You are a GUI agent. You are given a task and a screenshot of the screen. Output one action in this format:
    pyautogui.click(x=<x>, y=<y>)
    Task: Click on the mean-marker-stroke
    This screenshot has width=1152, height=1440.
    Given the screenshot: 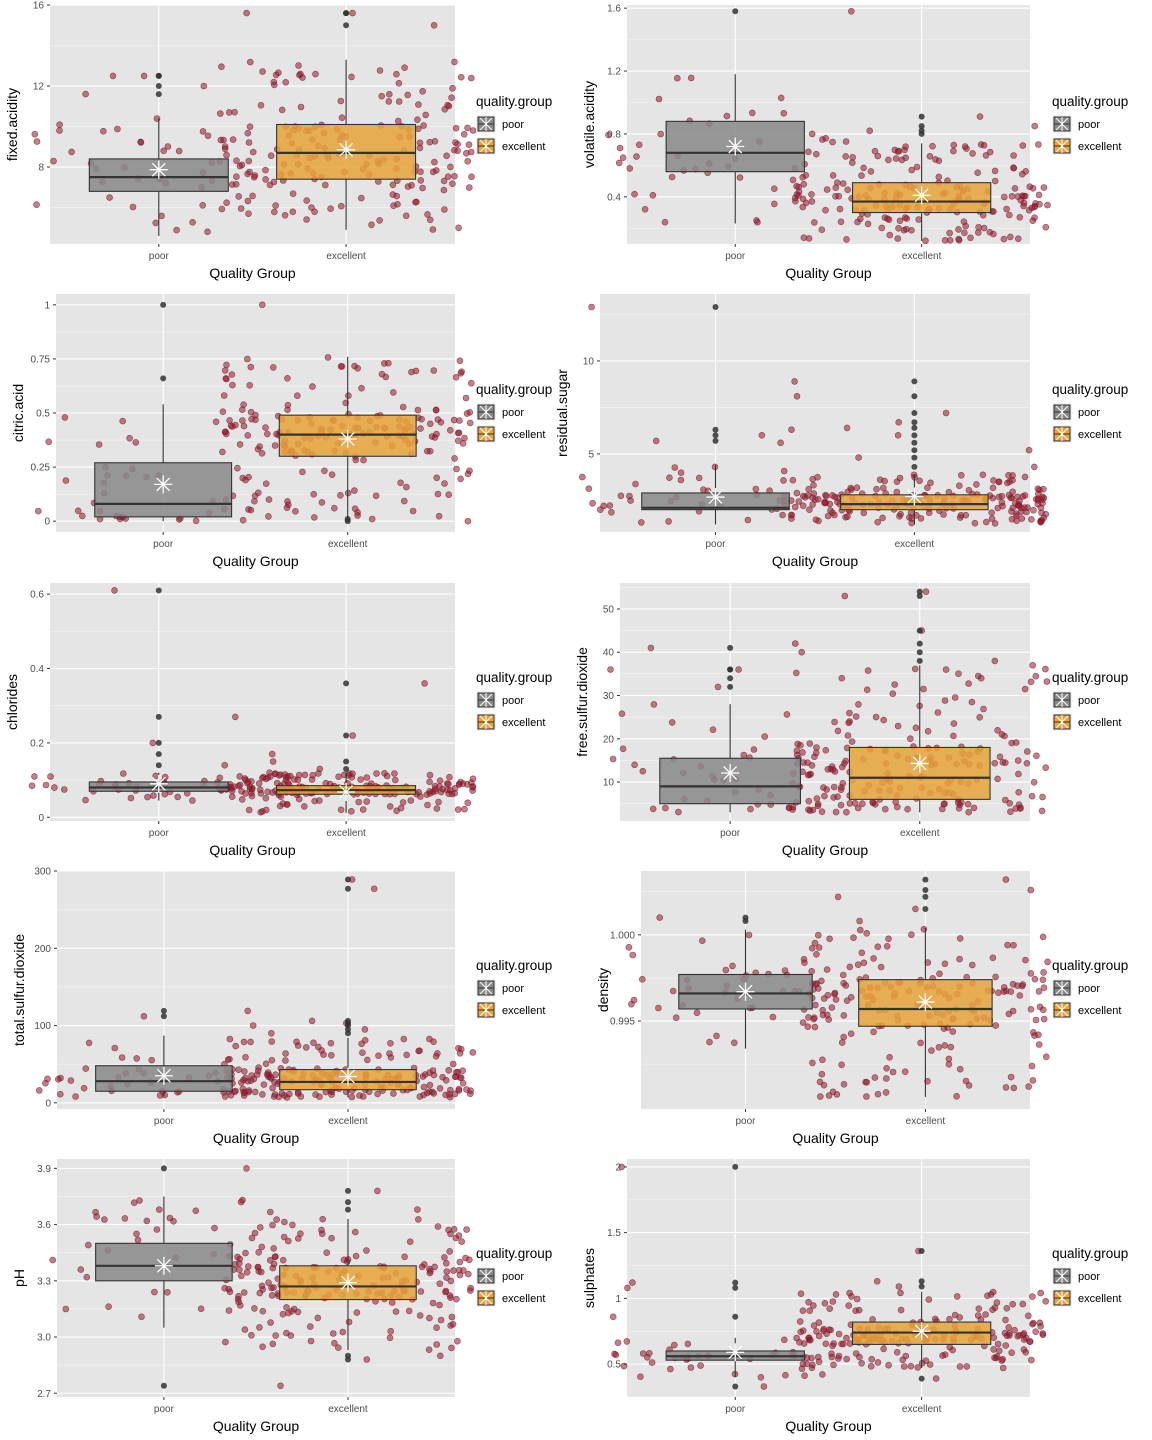 What is the action you would take?
    pyautogui.click(x=348, y=1076)
    